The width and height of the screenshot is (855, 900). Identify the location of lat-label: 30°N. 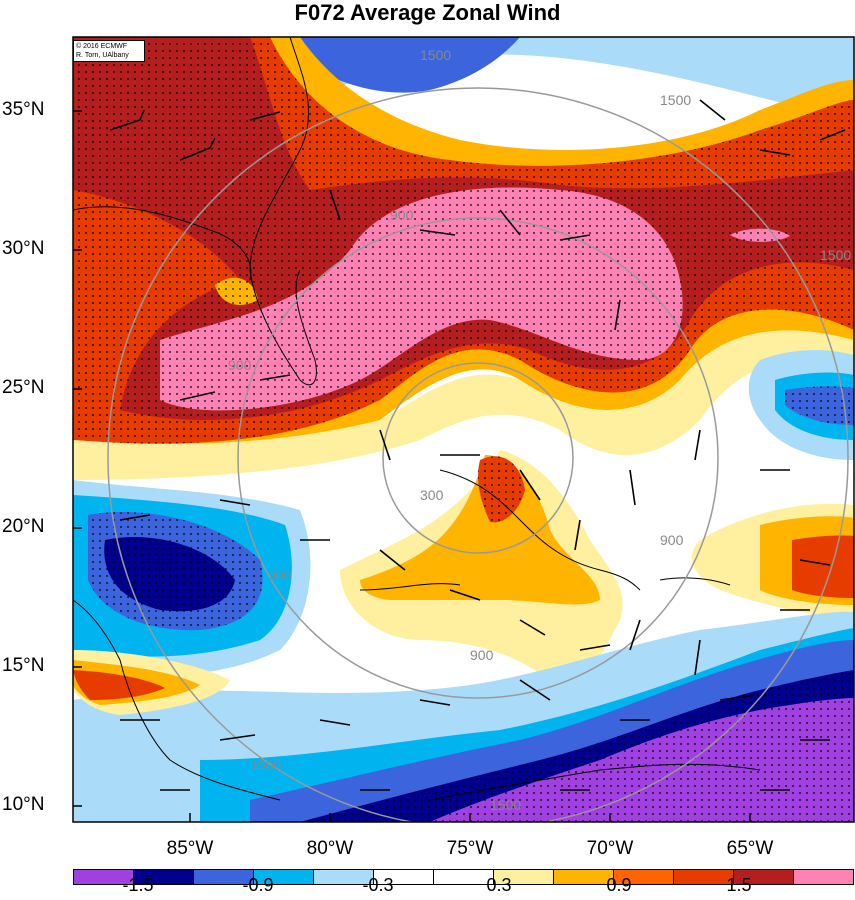
(23, 248).